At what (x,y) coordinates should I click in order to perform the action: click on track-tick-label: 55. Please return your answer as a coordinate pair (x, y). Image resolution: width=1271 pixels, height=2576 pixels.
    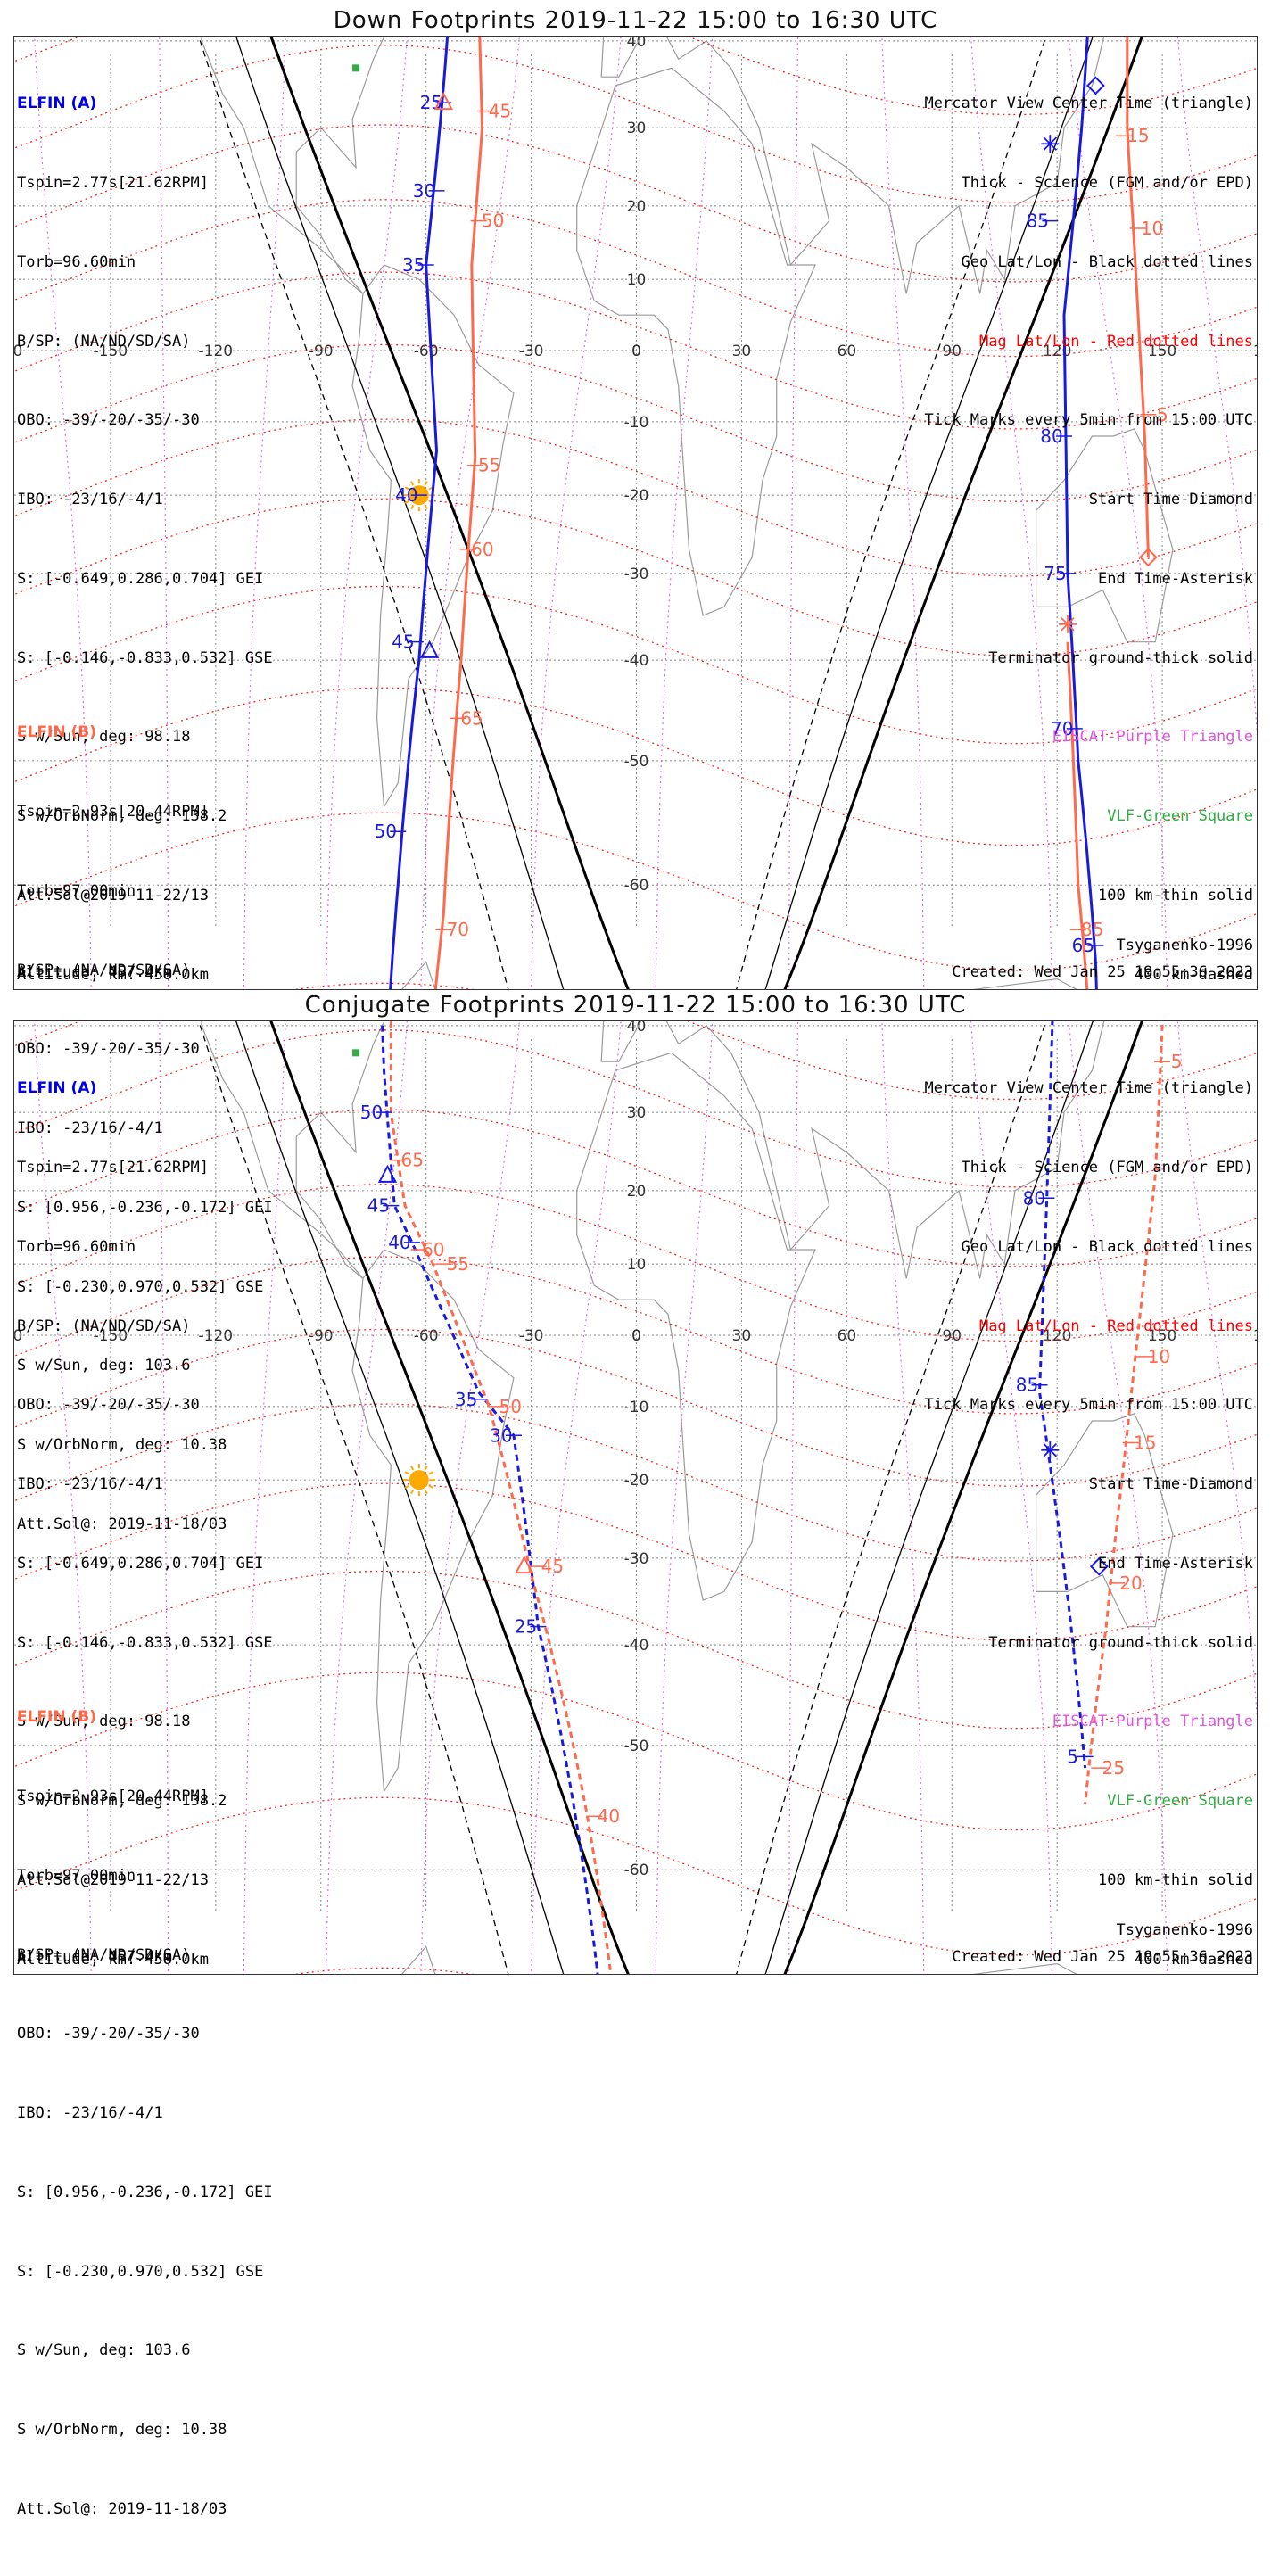
    Looking at the image, I should click on (489, 466).